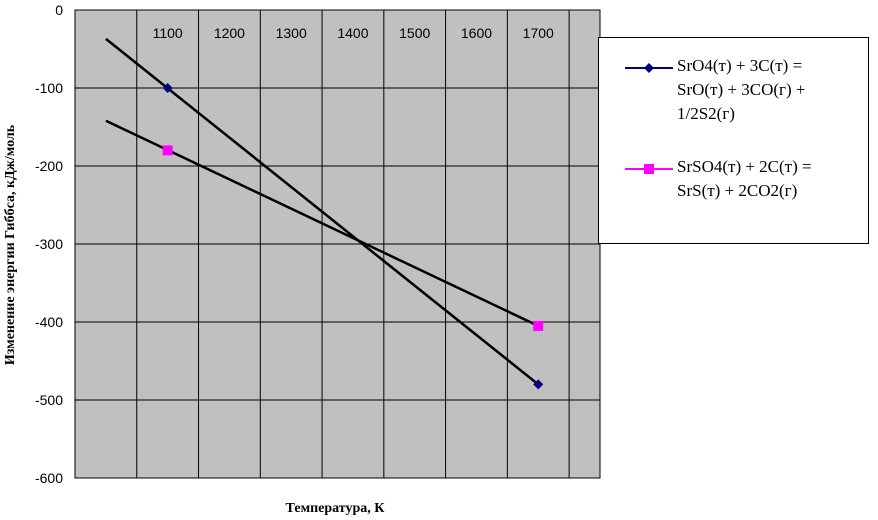  What do you see at coordinates (476, 33) in the screenshot?
I see `x-tick-label: 1600` at bounding box center [476, 33].